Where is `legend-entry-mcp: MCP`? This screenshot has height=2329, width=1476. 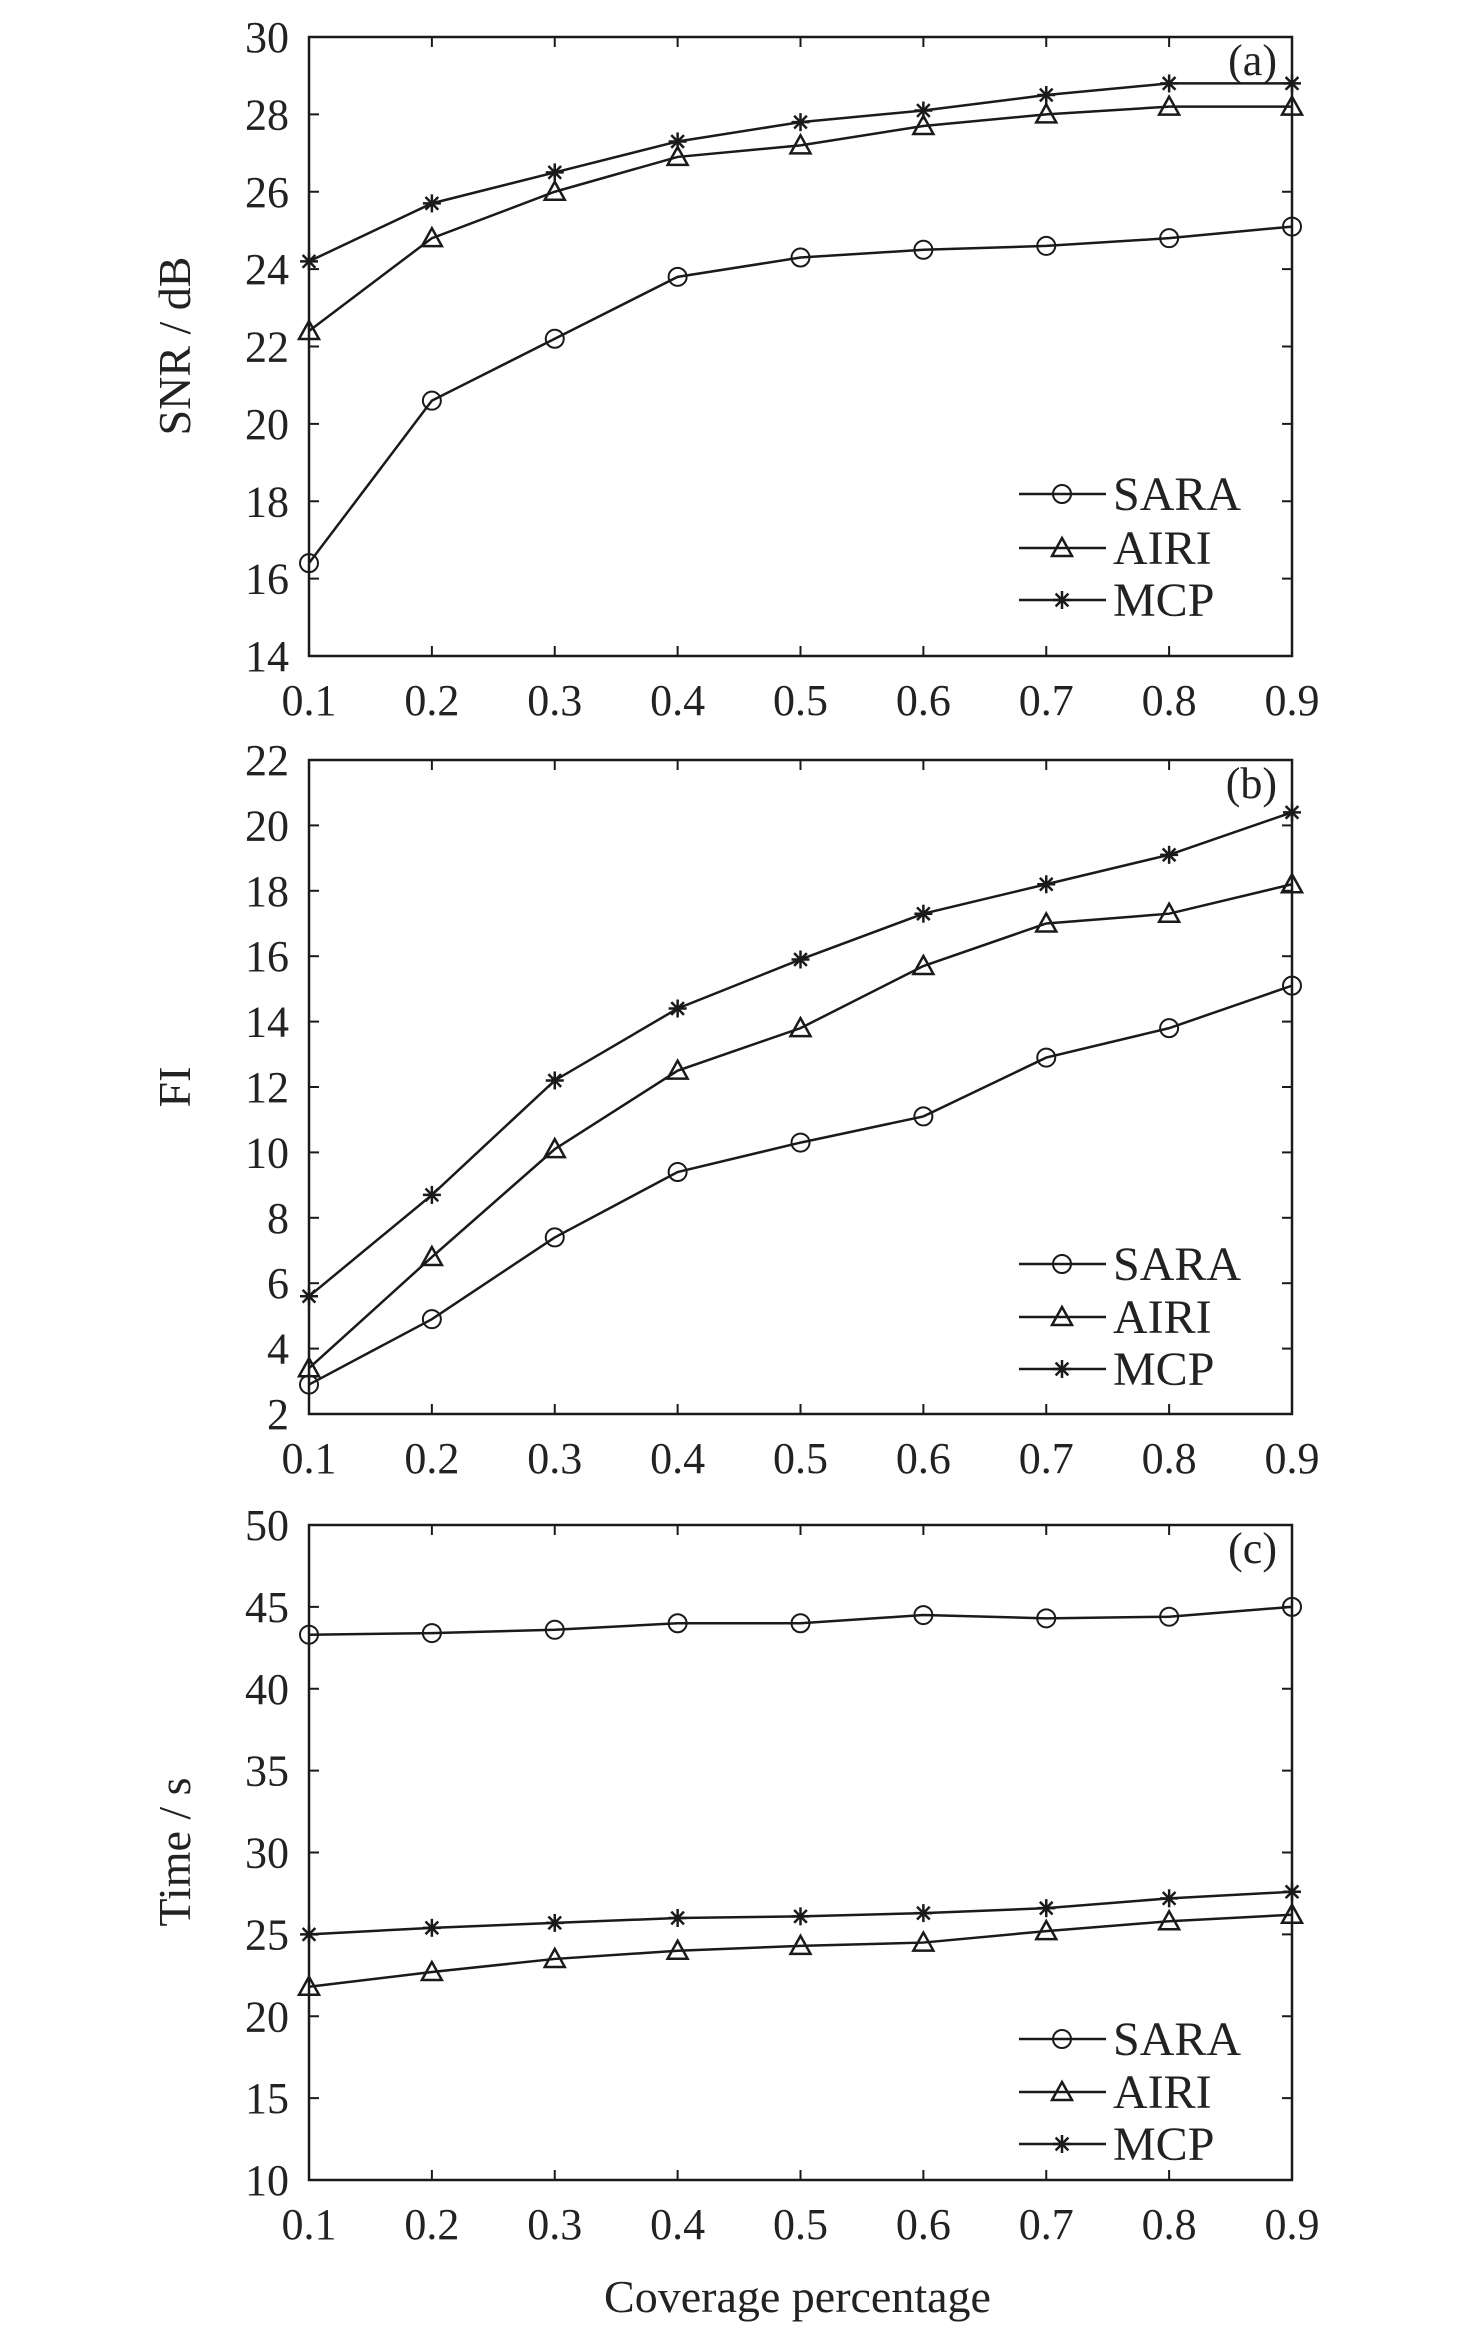 legend-entry-mcp: MCP is located at coordinates (1116, 2144).